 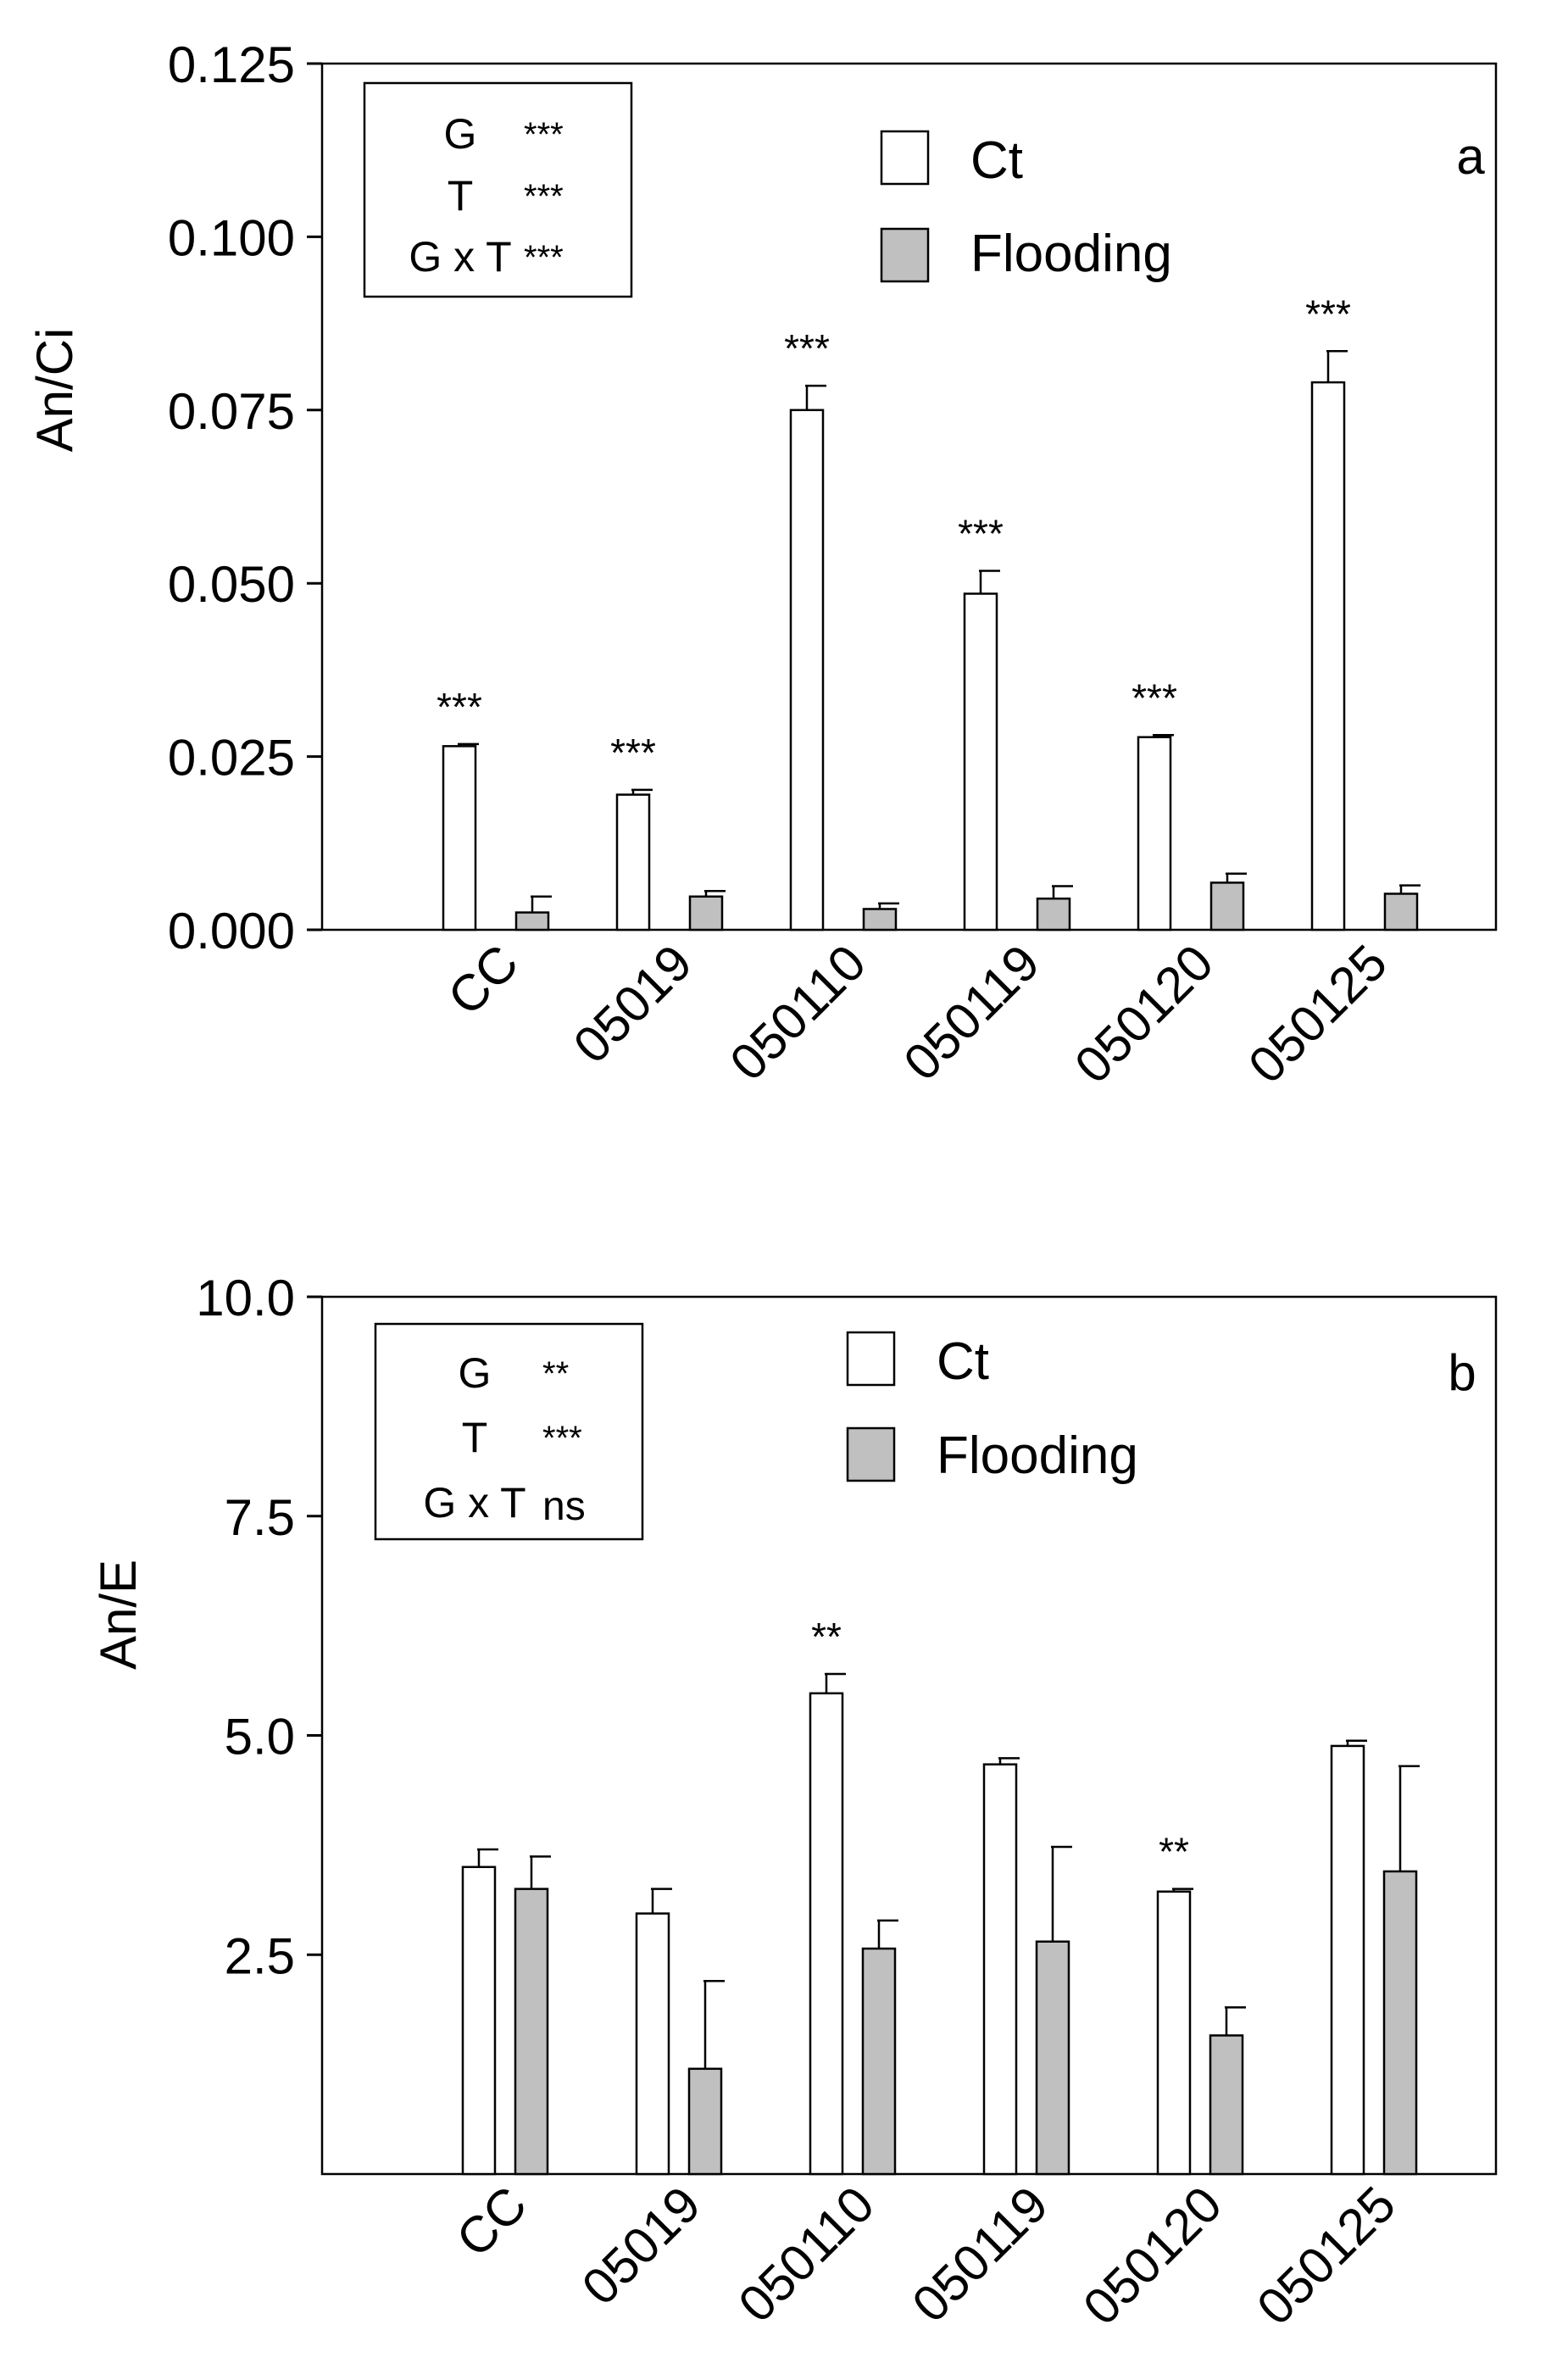 I want to click on panel-a-legend-label-ct: Ct, so click(x=996, y=160).